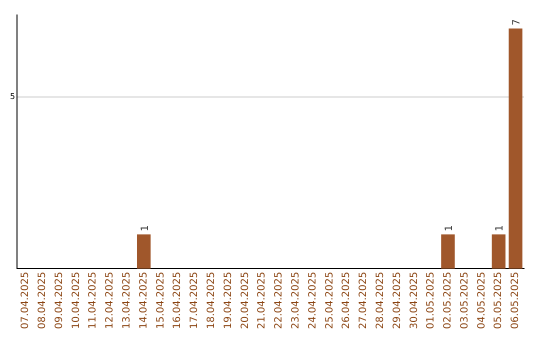 The image size is (540, 340). Describe the element at coordinates (312, 301) in the screenshot. I see `x-tick-label: 24.04.2025` at that location.